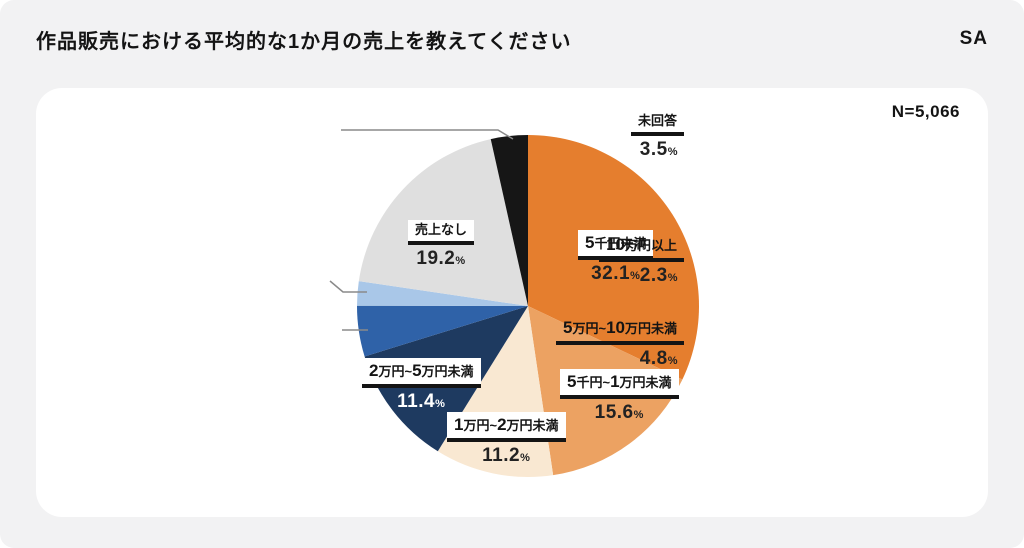  I want to click on question-title: 作品販売における平均的な1か月の売上を教えてください, so click(304, 41).